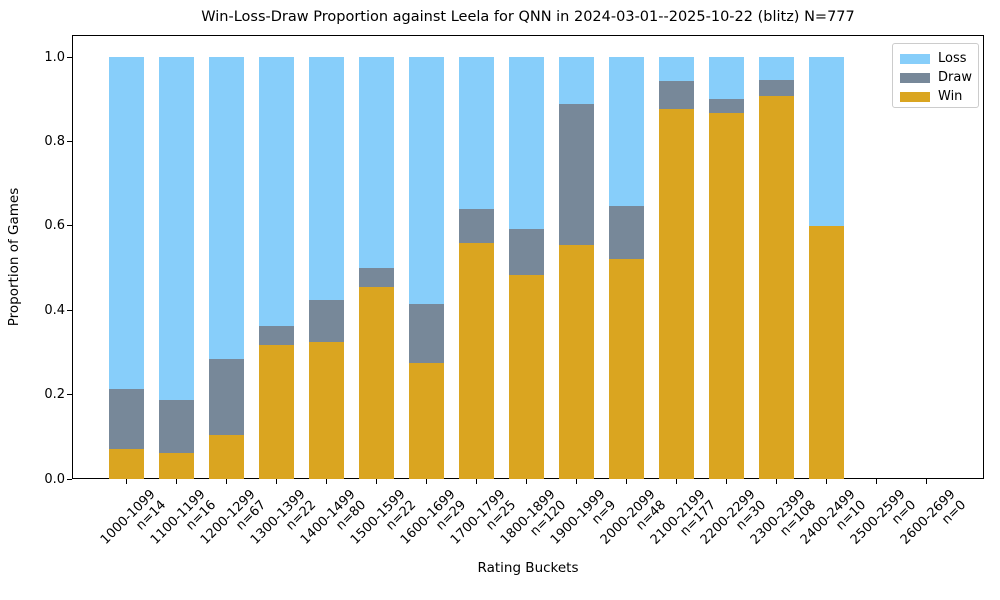 The height and width of the screenshot is (600, 1000). Describe the element at coordinates (54, 395) in the screenshot. I see `y-tick-label: 0.2` at that location.